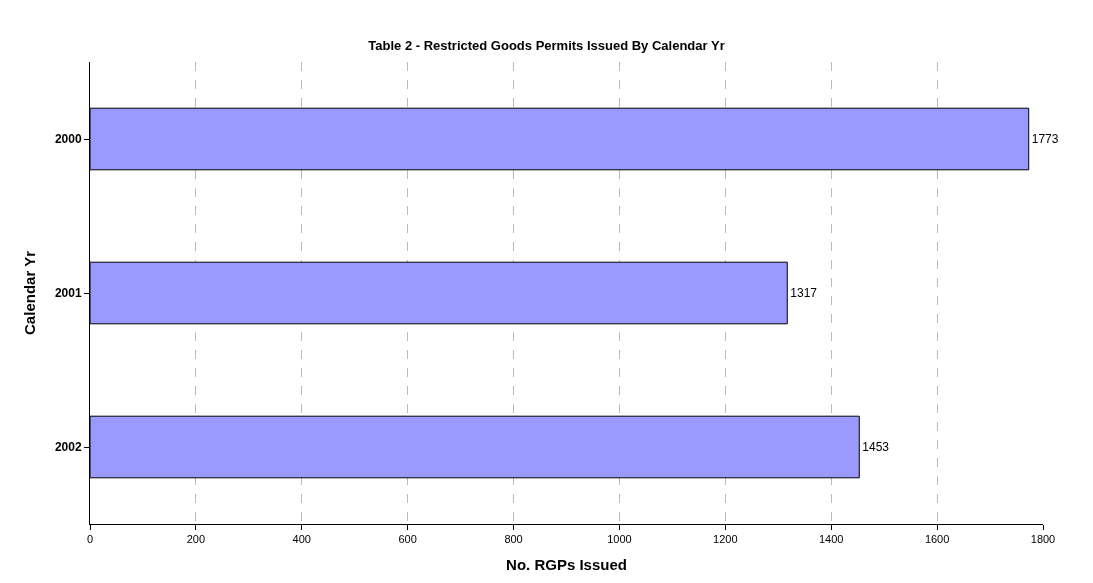 Image resolution: width=1093 pixels, height=583 pixels. What do you see at coordinates (725, 539) in the screenshot?
I see `x-tick-label: 1200` at bounding box center [725, 539].